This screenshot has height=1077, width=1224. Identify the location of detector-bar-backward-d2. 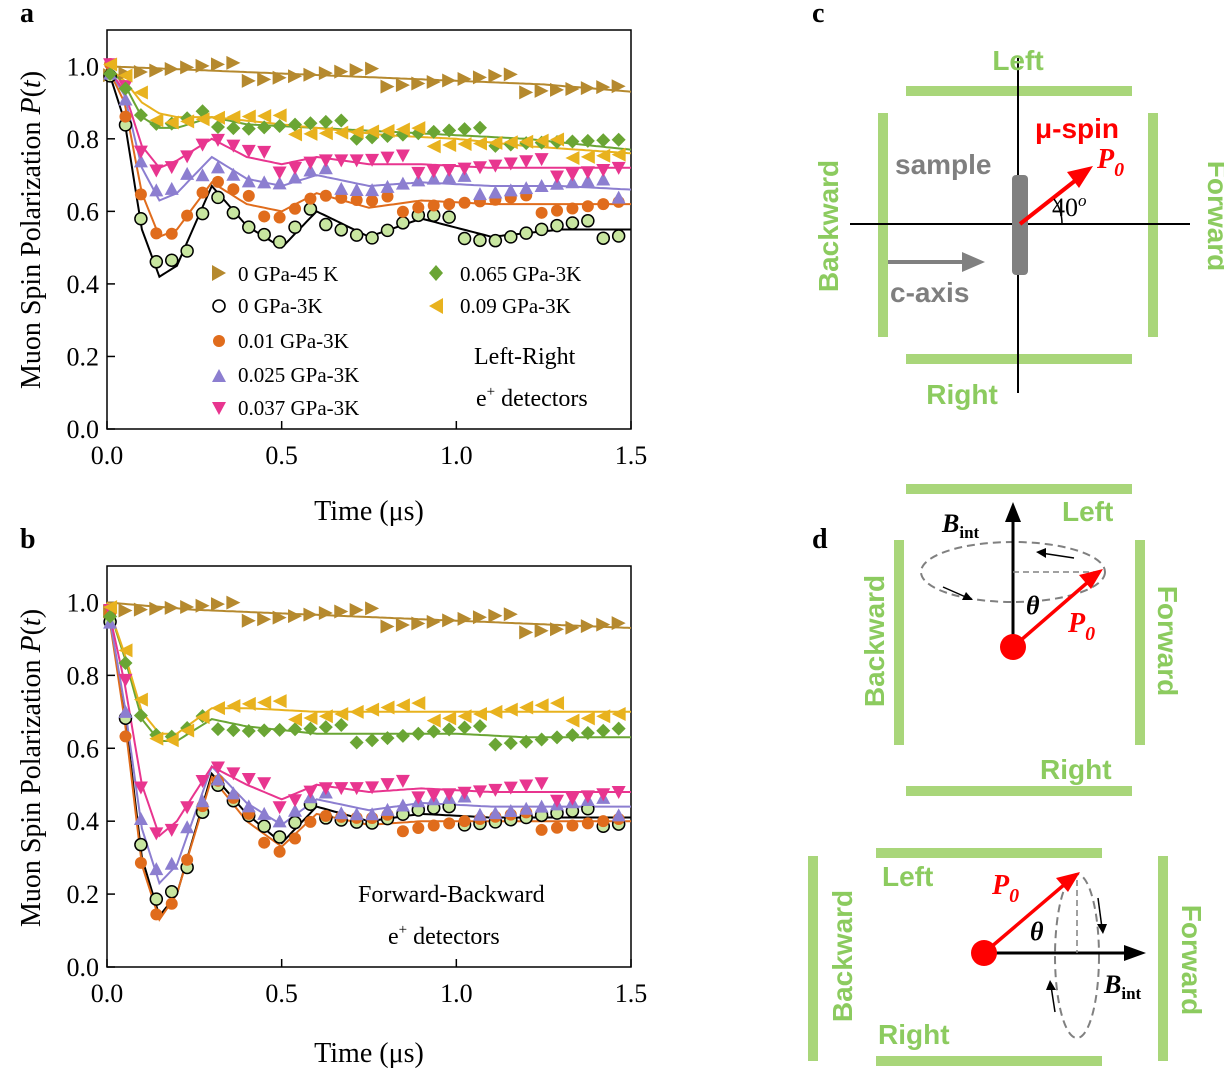
(813, 958).